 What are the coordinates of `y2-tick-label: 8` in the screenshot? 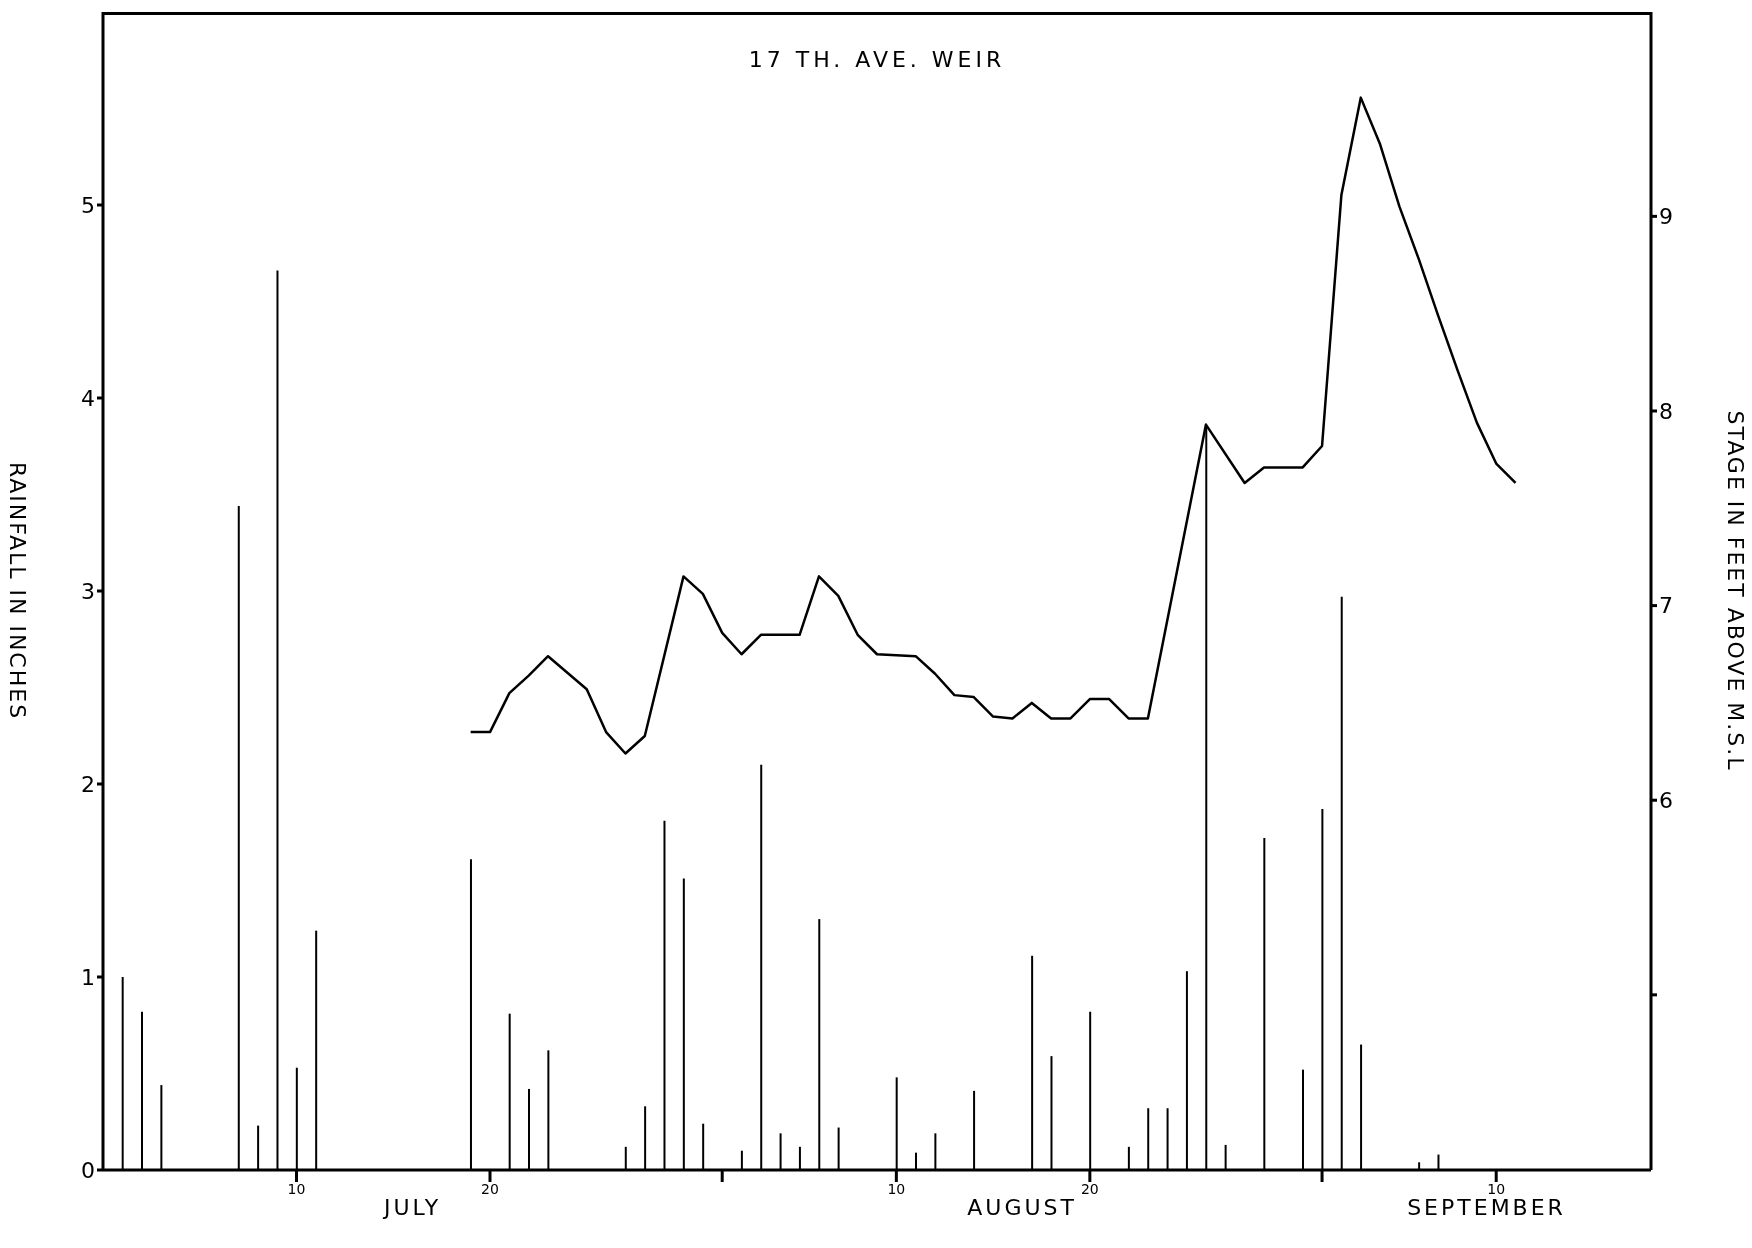 It's located at (1666, 411).